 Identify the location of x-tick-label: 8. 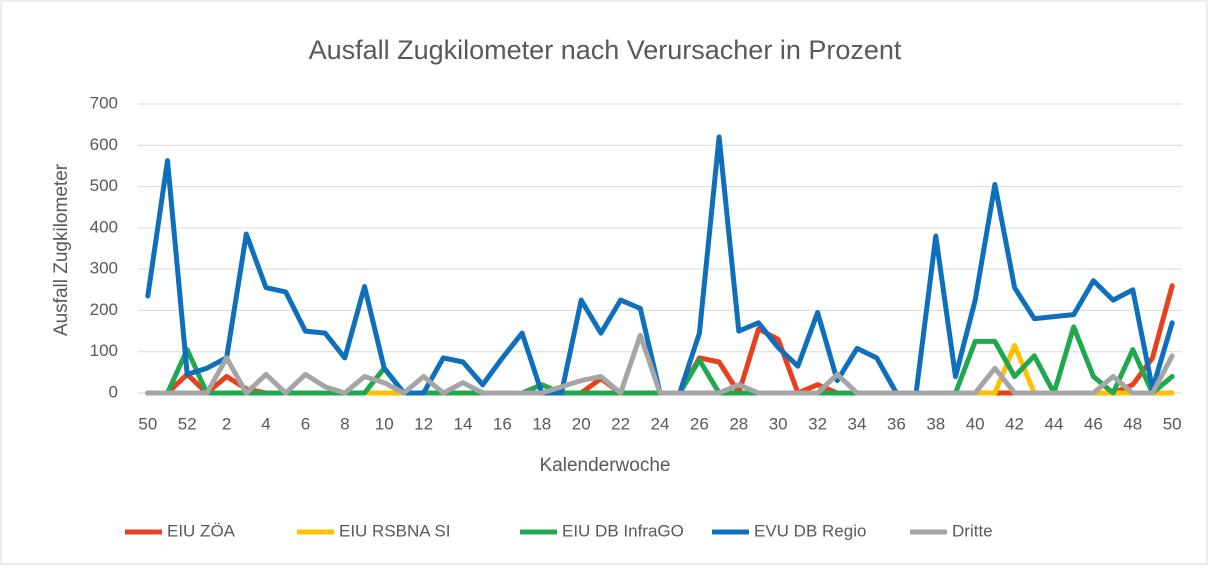
(344, 423).